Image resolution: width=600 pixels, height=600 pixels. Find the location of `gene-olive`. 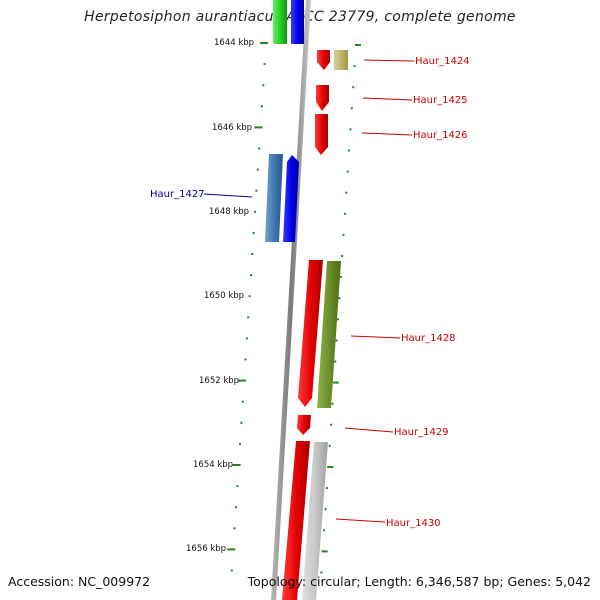

gene-olive is located at coordinates (329, 334).